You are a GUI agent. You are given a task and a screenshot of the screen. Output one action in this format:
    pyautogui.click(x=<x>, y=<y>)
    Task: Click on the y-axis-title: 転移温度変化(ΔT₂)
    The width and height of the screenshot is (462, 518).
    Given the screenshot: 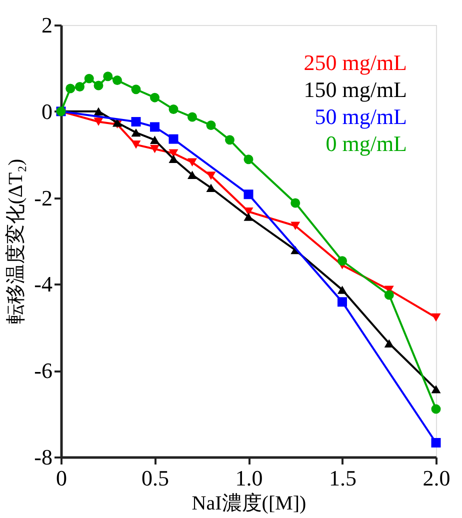 What is the action you would take?
    pyautogui.click(x=16, y=241)
    